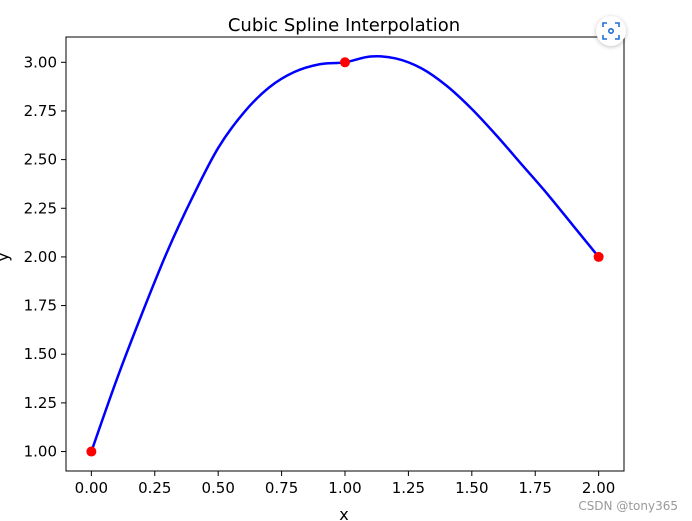 The image size is (692, 521). What do you see at coordinates (40, 111) in the screenshot?
I see `y-tick-label: 2.75` at bounding box center [40, 111].